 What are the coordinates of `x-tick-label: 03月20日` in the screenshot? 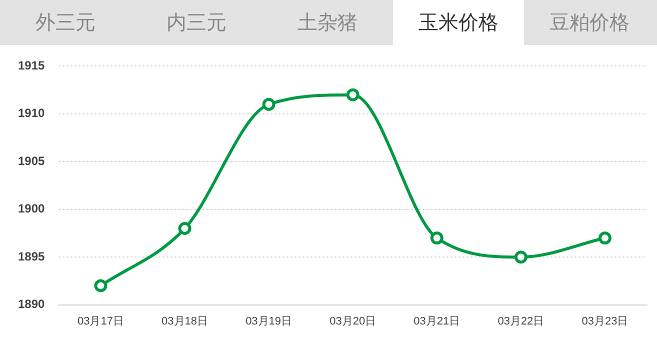 It's located at (353, 321).